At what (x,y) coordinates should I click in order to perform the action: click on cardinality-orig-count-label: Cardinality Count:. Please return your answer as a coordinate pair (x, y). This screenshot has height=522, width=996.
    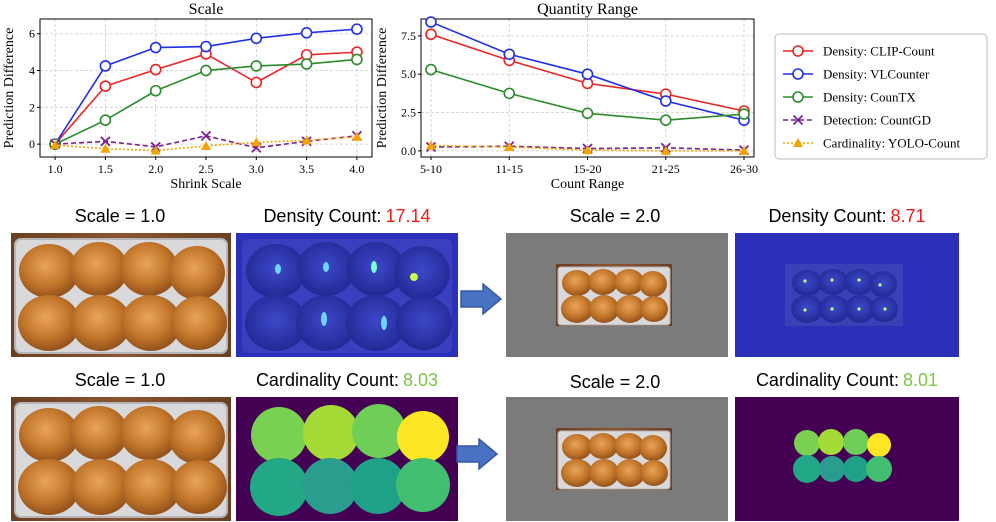
    Looking at the image, I should click on (327, 380).